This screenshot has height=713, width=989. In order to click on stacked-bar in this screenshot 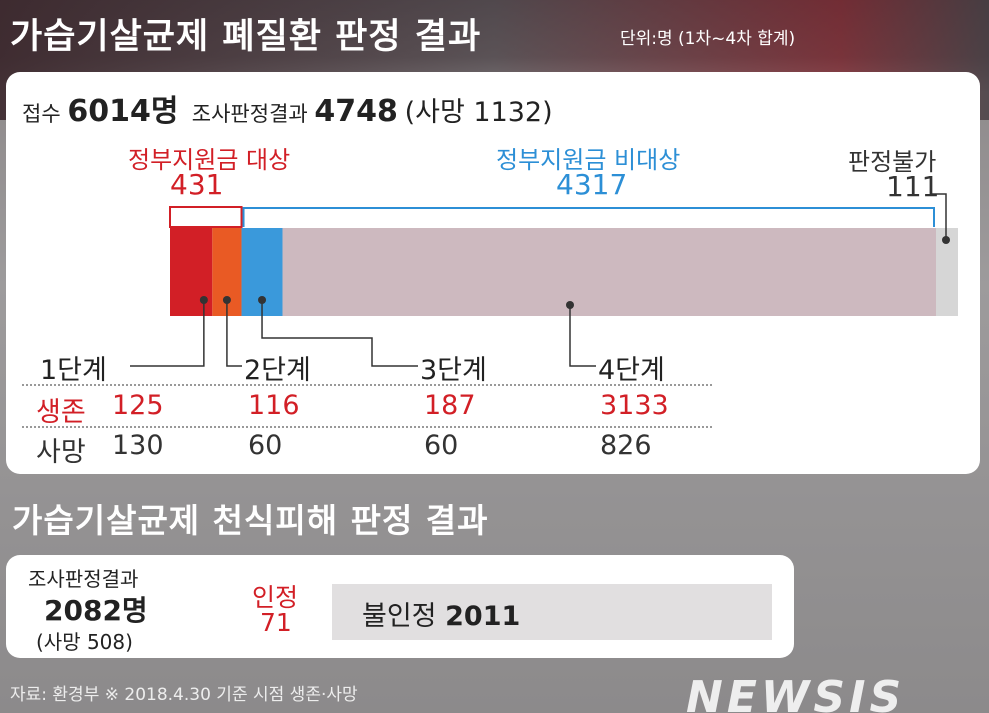, I will do `click(564, 272)`.